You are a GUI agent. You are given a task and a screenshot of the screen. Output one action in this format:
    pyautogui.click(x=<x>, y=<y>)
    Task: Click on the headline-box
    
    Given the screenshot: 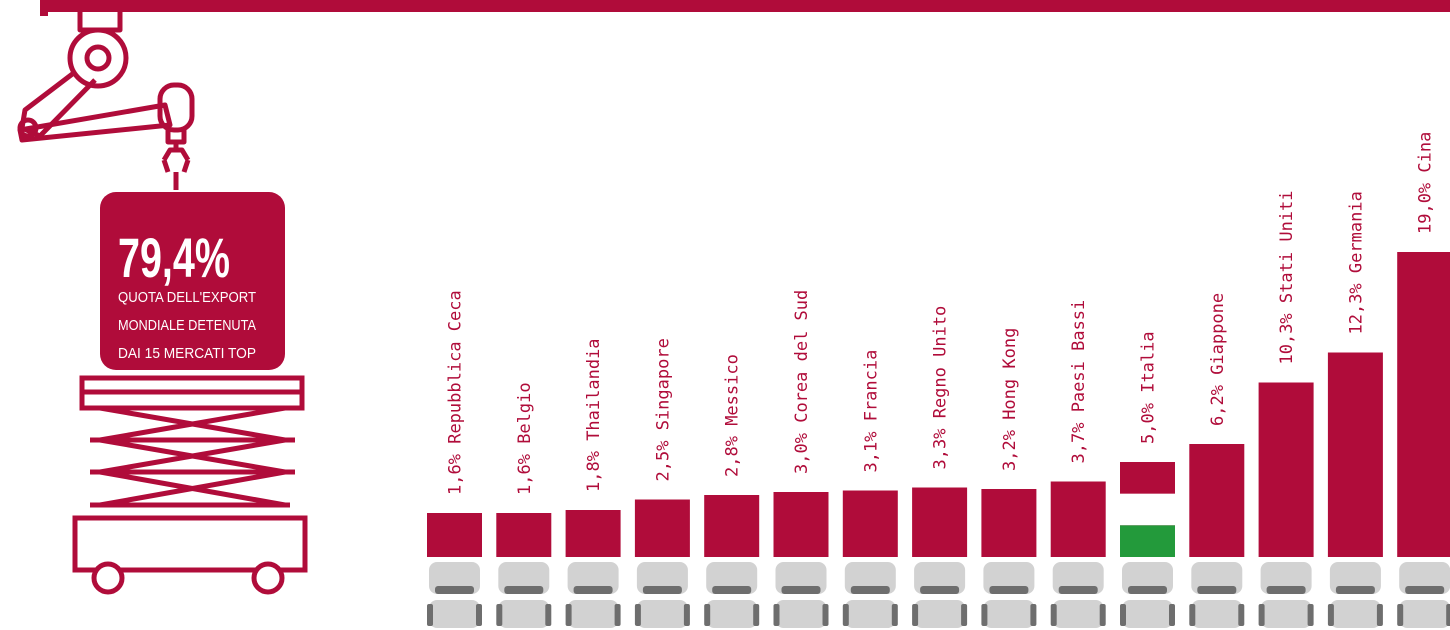 What is the action you would take?
    pyautogui.click(x=192, y=281)
    